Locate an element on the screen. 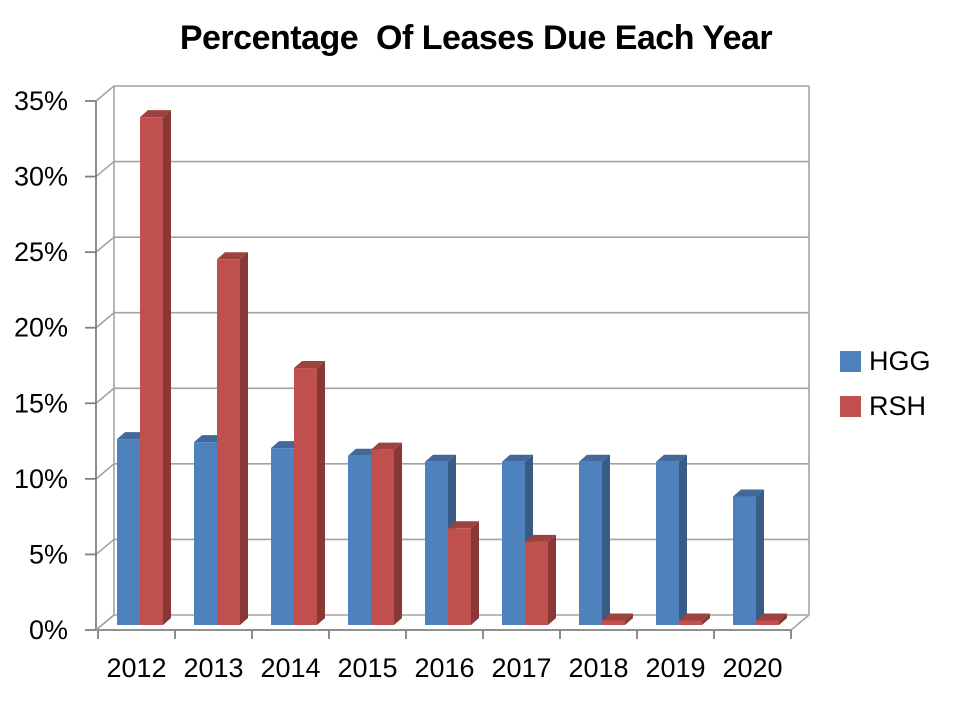  bar-RSH-2017 is located at coordinates (540, 579).